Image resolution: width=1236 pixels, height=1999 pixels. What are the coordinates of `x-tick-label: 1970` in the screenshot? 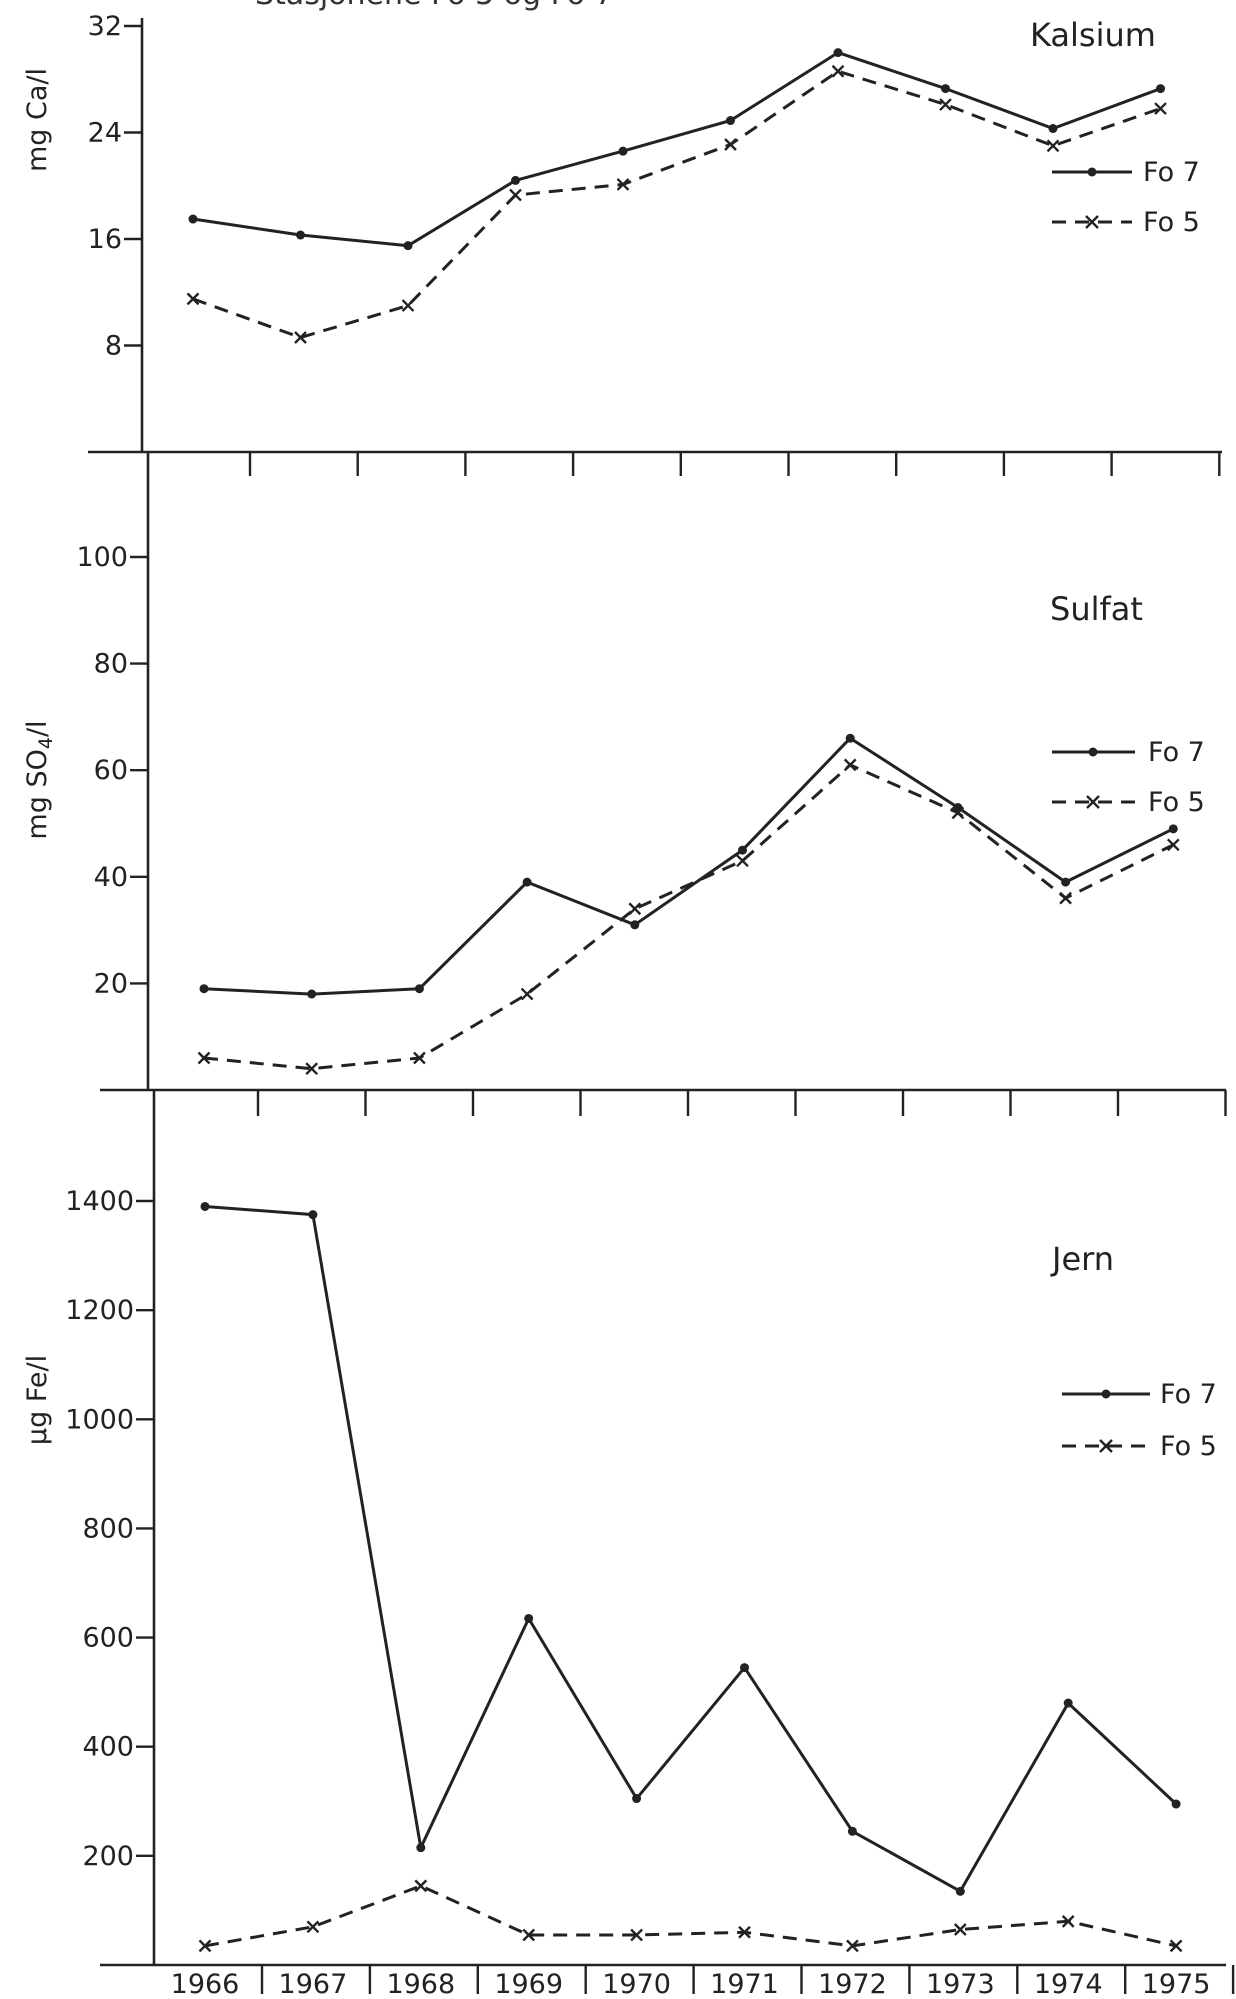 It's located at (636, 1984).